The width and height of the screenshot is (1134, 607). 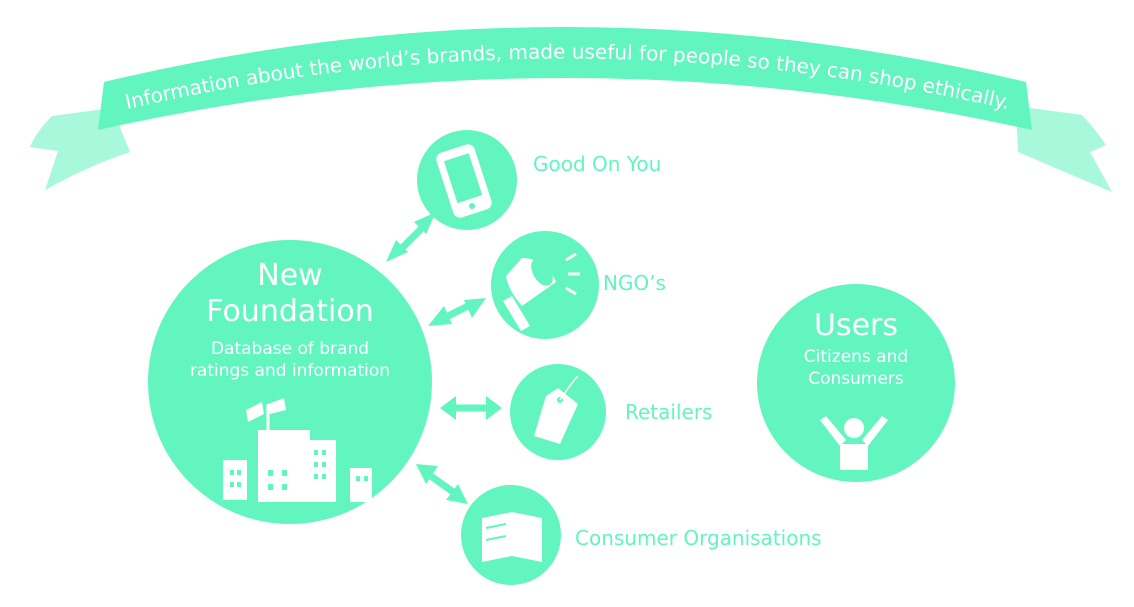 I want to click on ribbon-banner, so click(x=565, y=78).